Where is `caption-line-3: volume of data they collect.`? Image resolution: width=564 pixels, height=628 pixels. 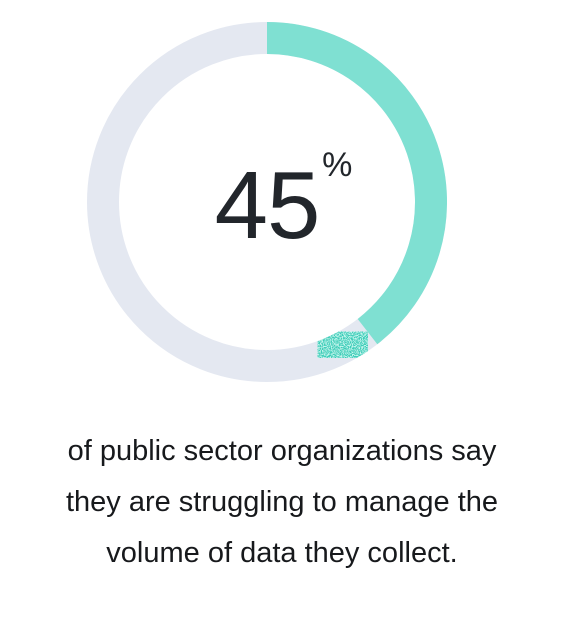 caption-line-3: volume of data they collect. is located at coordinates (282, 553).